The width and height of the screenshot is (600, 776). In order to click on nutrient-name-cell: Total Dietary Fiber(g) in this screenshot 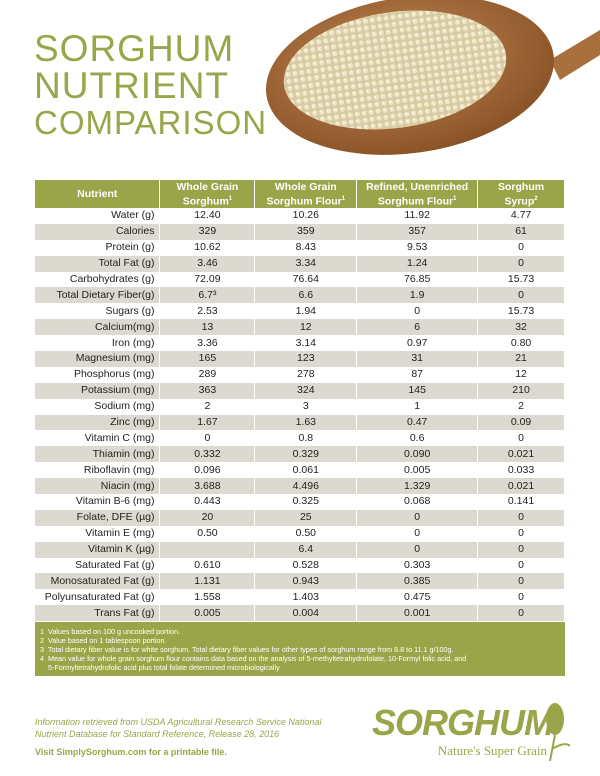, I will do `click(98, 295)`.